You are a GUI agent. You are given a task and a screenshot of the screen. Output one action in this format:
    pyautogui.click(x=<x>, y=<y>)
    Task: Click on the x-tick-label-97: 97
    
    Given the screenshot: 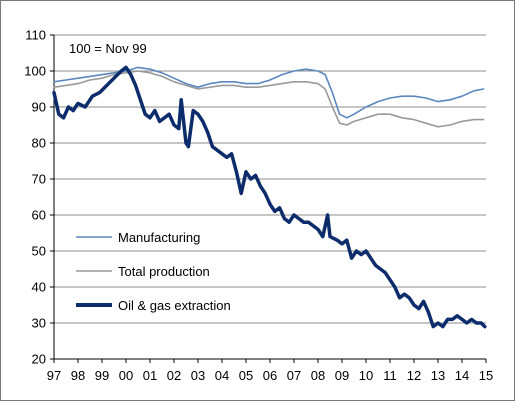 What is the action you would take?
    pyautogui.click(x=54, y=375)
    